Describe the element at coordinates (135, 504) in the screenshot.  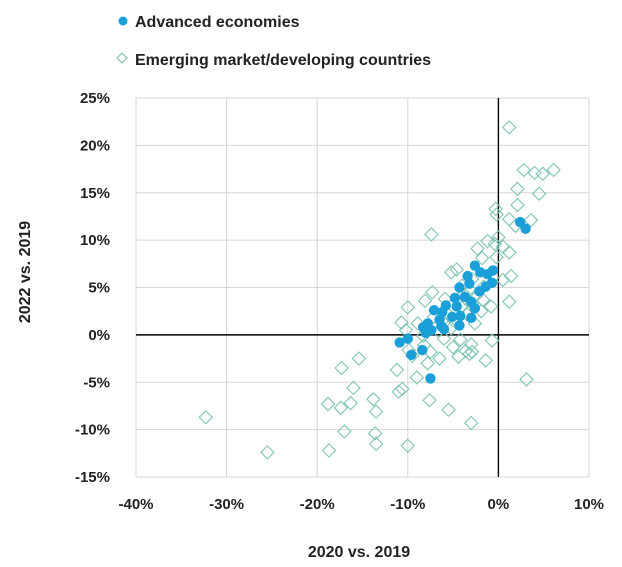
I see `x-tick-label: -40%` at that location.